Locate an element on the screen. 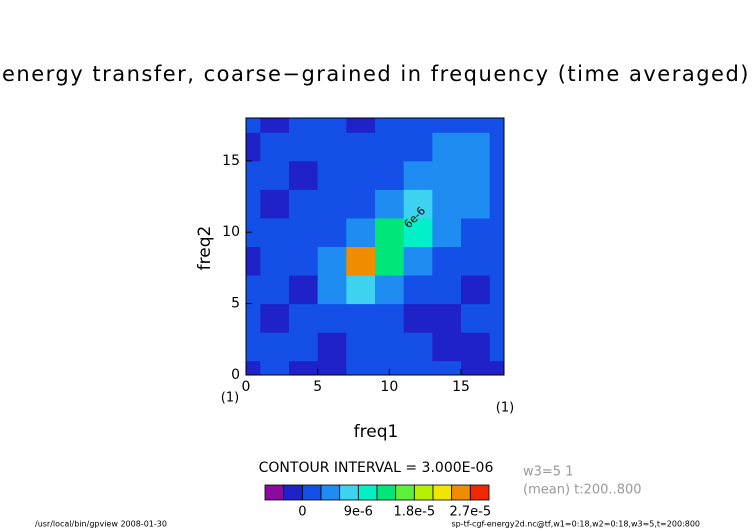  y-tick-label: 5 is located at coordinates (235, 304).